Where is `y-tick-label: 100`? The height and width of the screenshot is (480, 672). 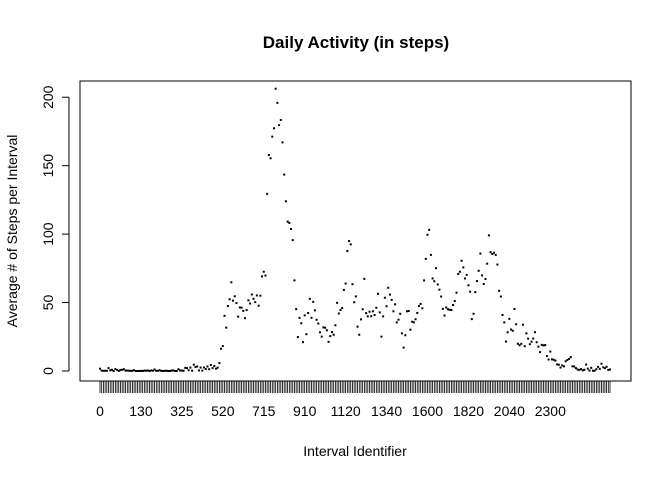 y-tick-label: 100 is located at coordinates (48, 234).